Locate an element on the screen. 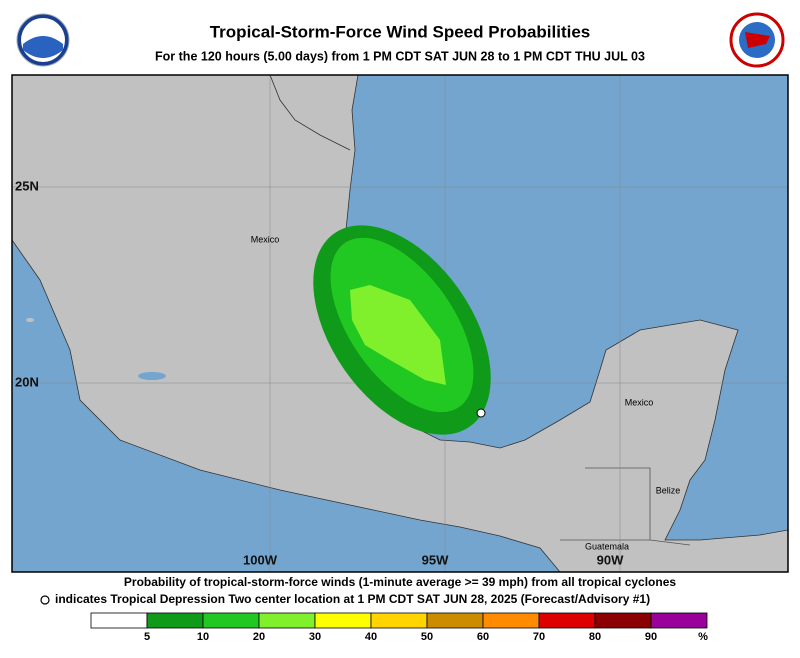 The width and height of the screenshot is (800, 658). island is located at coordinates (30, 320).